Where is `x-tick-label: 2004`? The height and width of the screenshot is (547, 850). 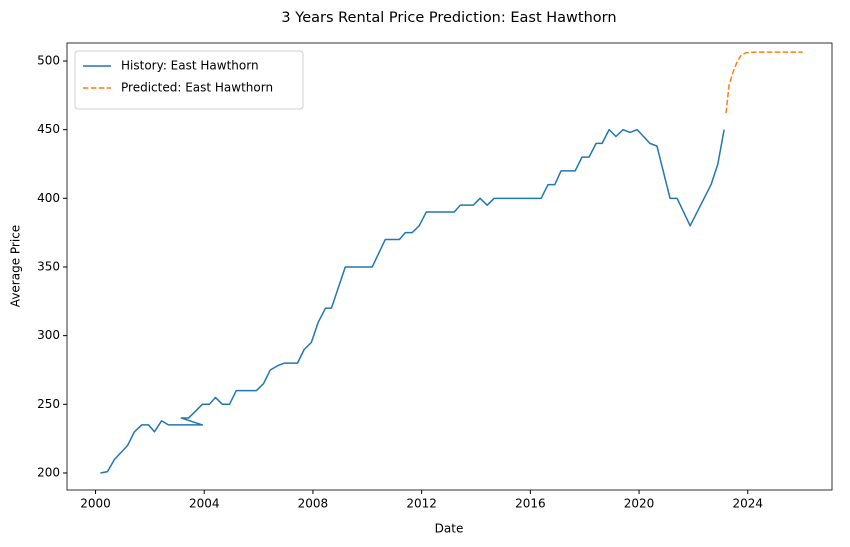 x-tick-label: 2004 is located at coordinates (204, 504).